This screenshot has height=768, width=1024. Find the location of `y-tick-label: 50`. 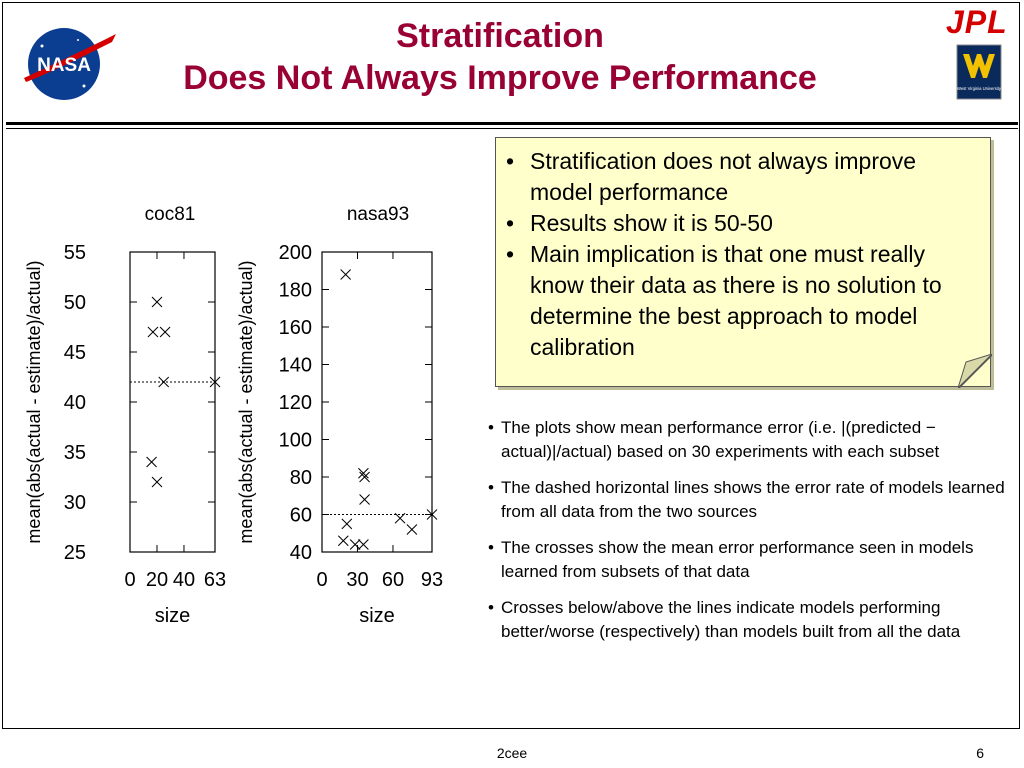

y-tick-label: 50 is located at coordinates (75, 303).